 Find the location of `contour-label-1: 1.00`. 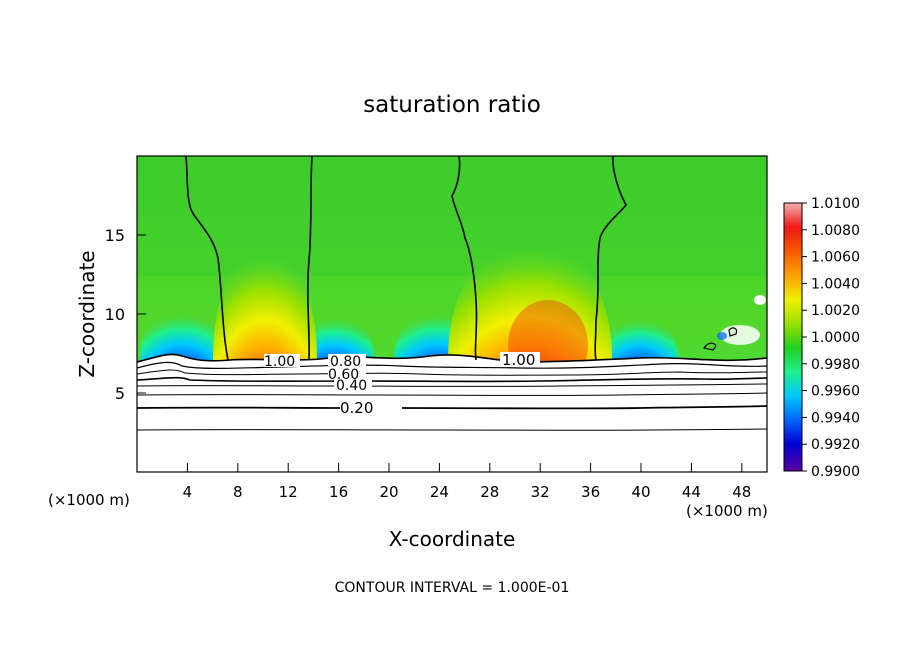

contour-label-1: 1.00 is located at coordinates (279, 362).